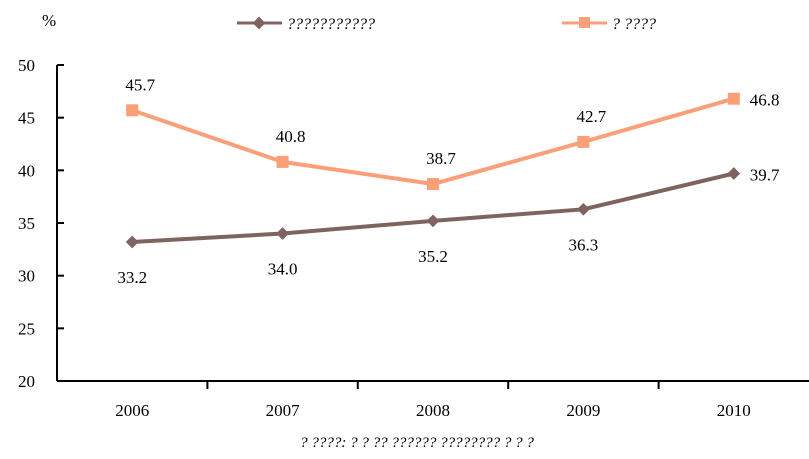 The image size is (809, 459). I want to click on series-2-point-2008, so click(433, 184).